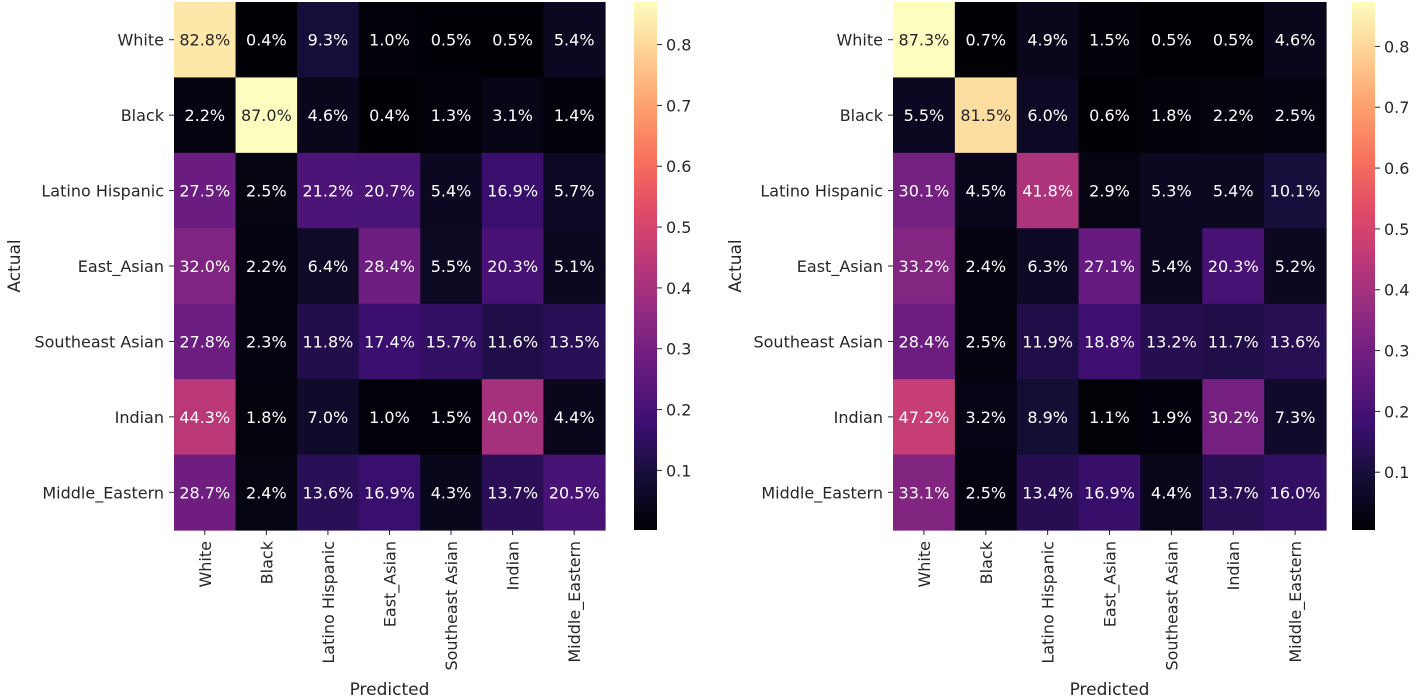 The width and height of the screenshot is (1417, 699). What do you see at coordinates (1171, 115) in the screenshot?
I see `cell-annotation: 1.8%` at bounding box center [1171, 115].